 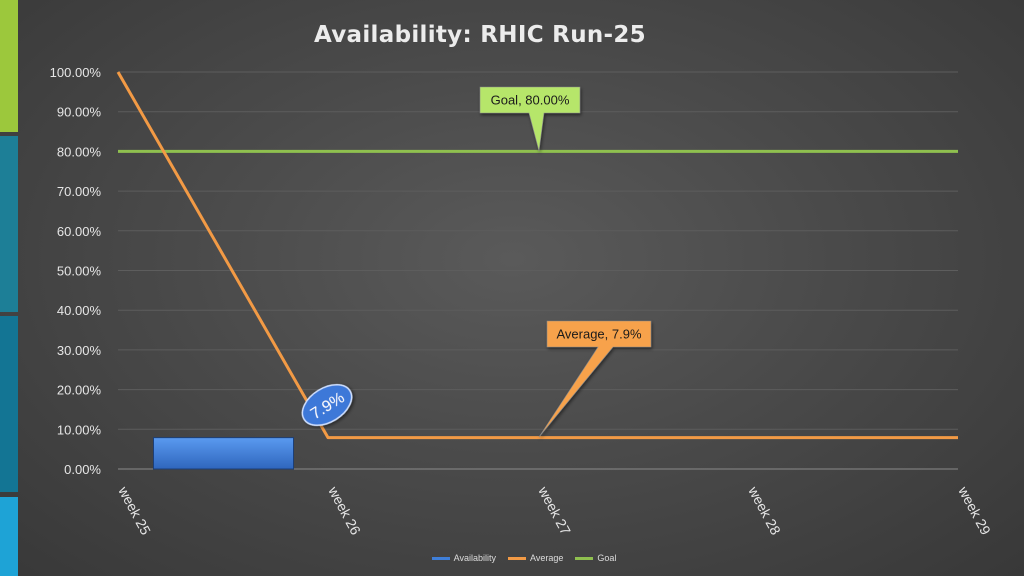 I want to click on goal-callout: Goal, 80.00%, so click(x=530, y=119).